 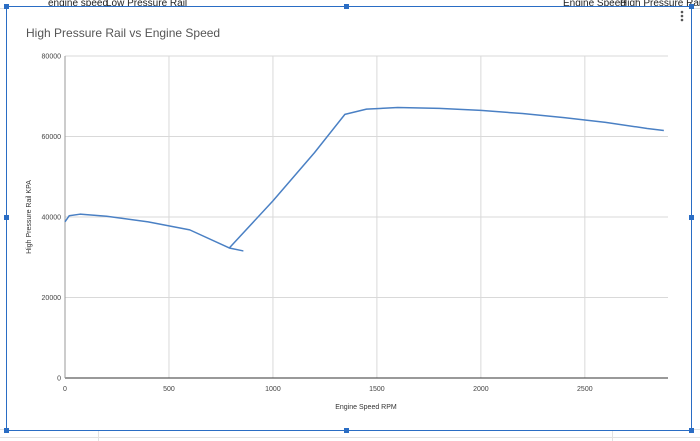 What do you see at coordinates (273, 389) in the screenshot?
I see `x-tick-label: 1000` at bounding box center [273, 389].